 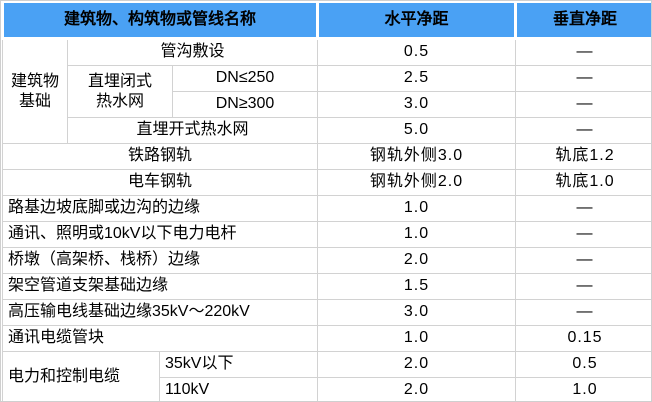 I want to click on table-row: DN≥300 3.0 —, so click(x=327, y=104).